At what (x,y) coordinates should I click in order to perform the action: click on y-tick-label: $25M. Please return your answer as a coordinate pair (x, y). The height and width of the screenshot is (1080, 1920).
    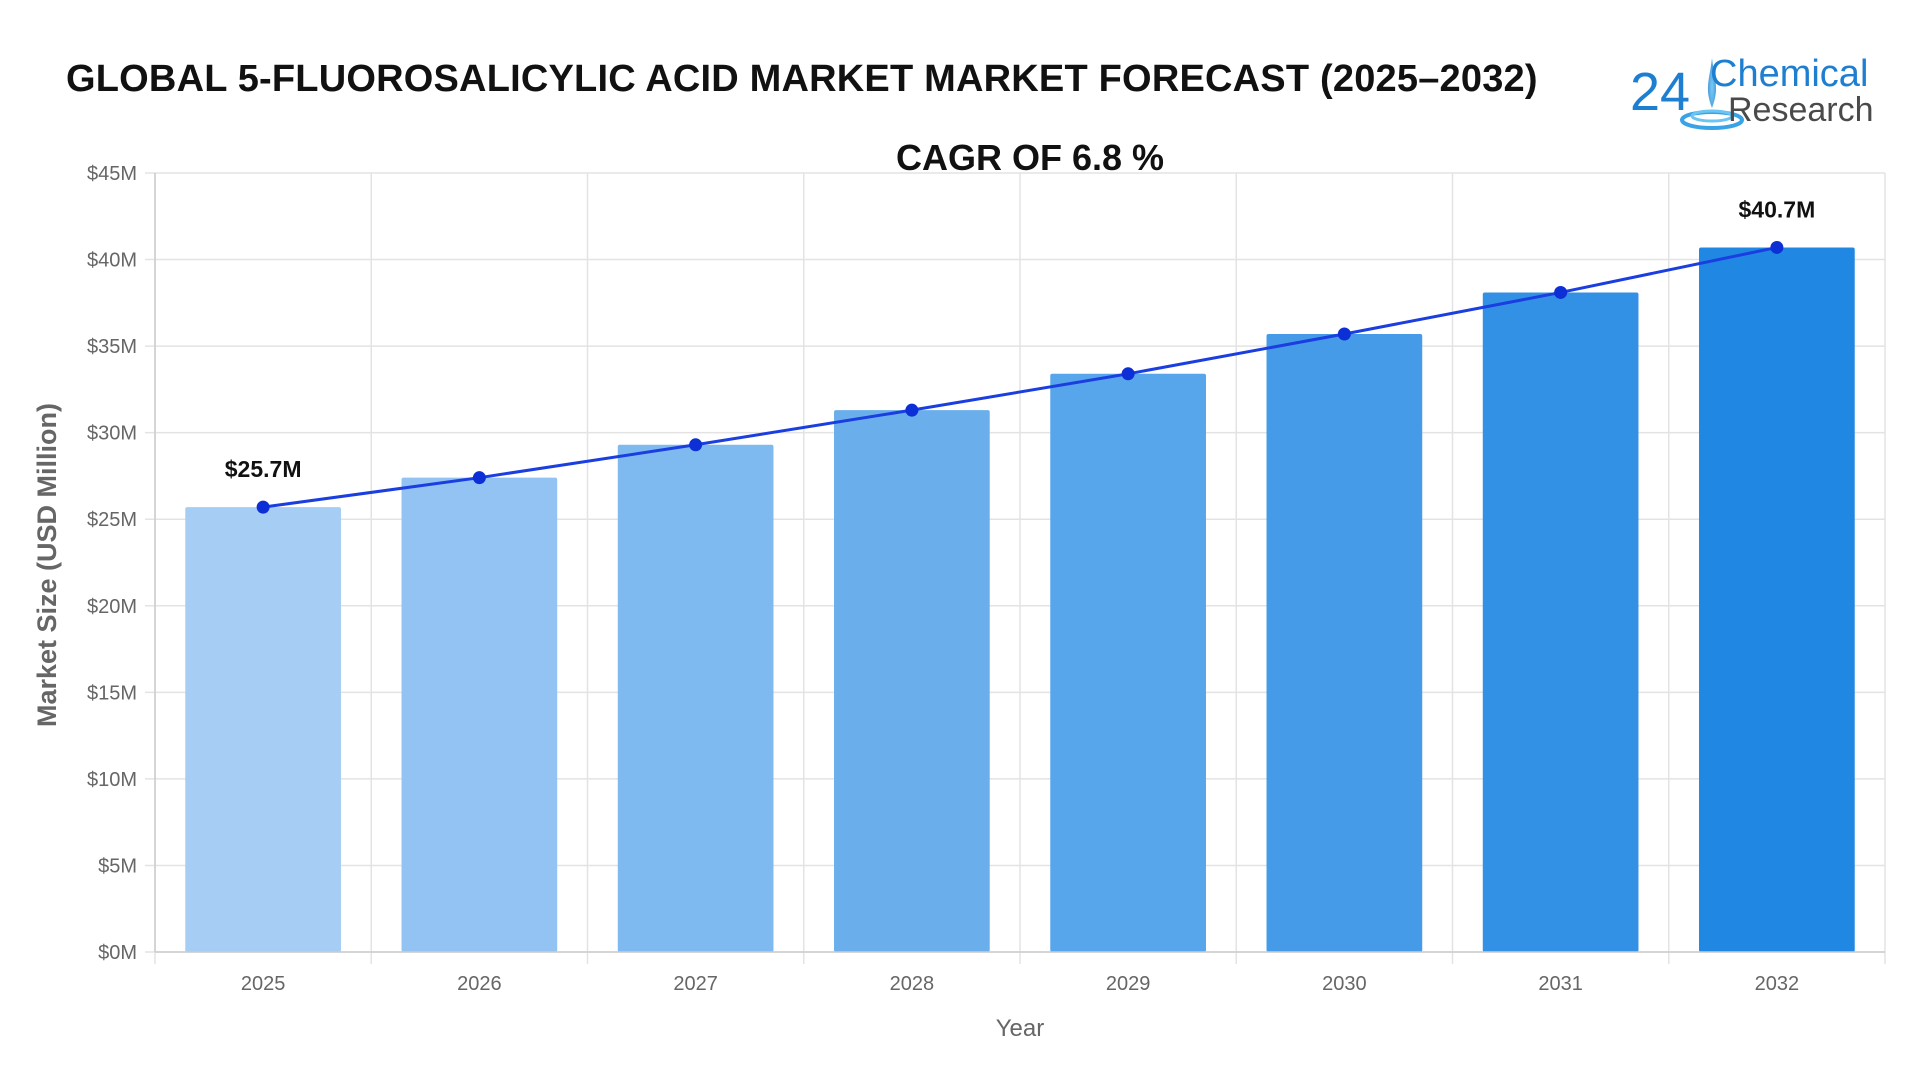
    Looking at the image, I should click on (112, 520).